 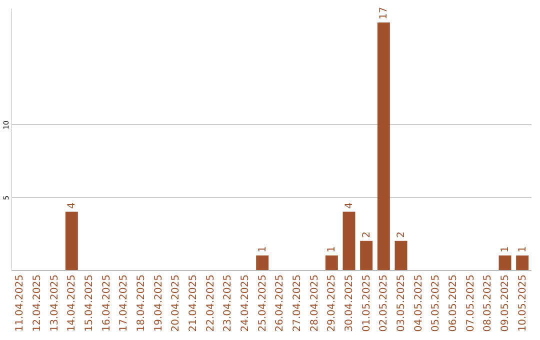 I want to click on x-tick-label: 06.05.2025, so click(x=453, y=303).